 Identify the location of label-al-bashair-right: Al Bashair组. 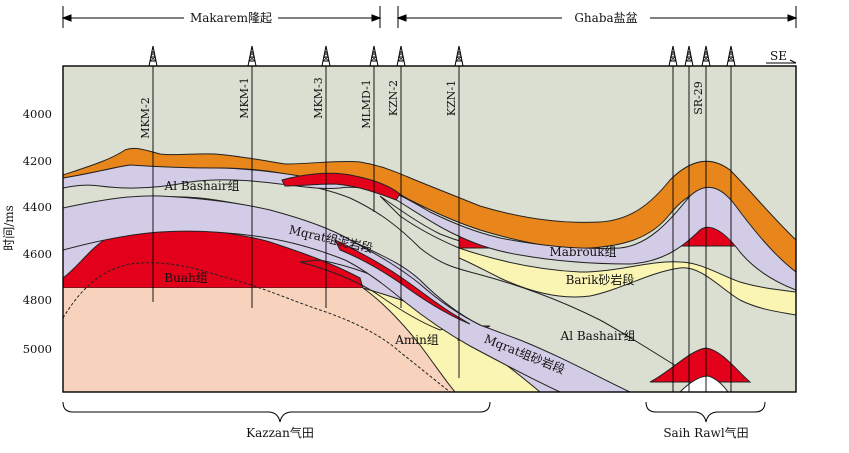
(598, 336).